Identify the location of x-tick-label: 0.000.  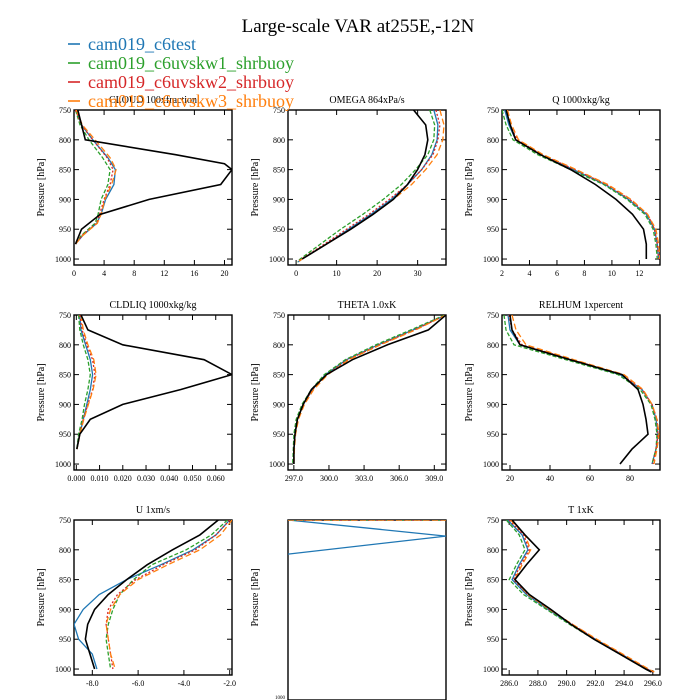
(76, 478).